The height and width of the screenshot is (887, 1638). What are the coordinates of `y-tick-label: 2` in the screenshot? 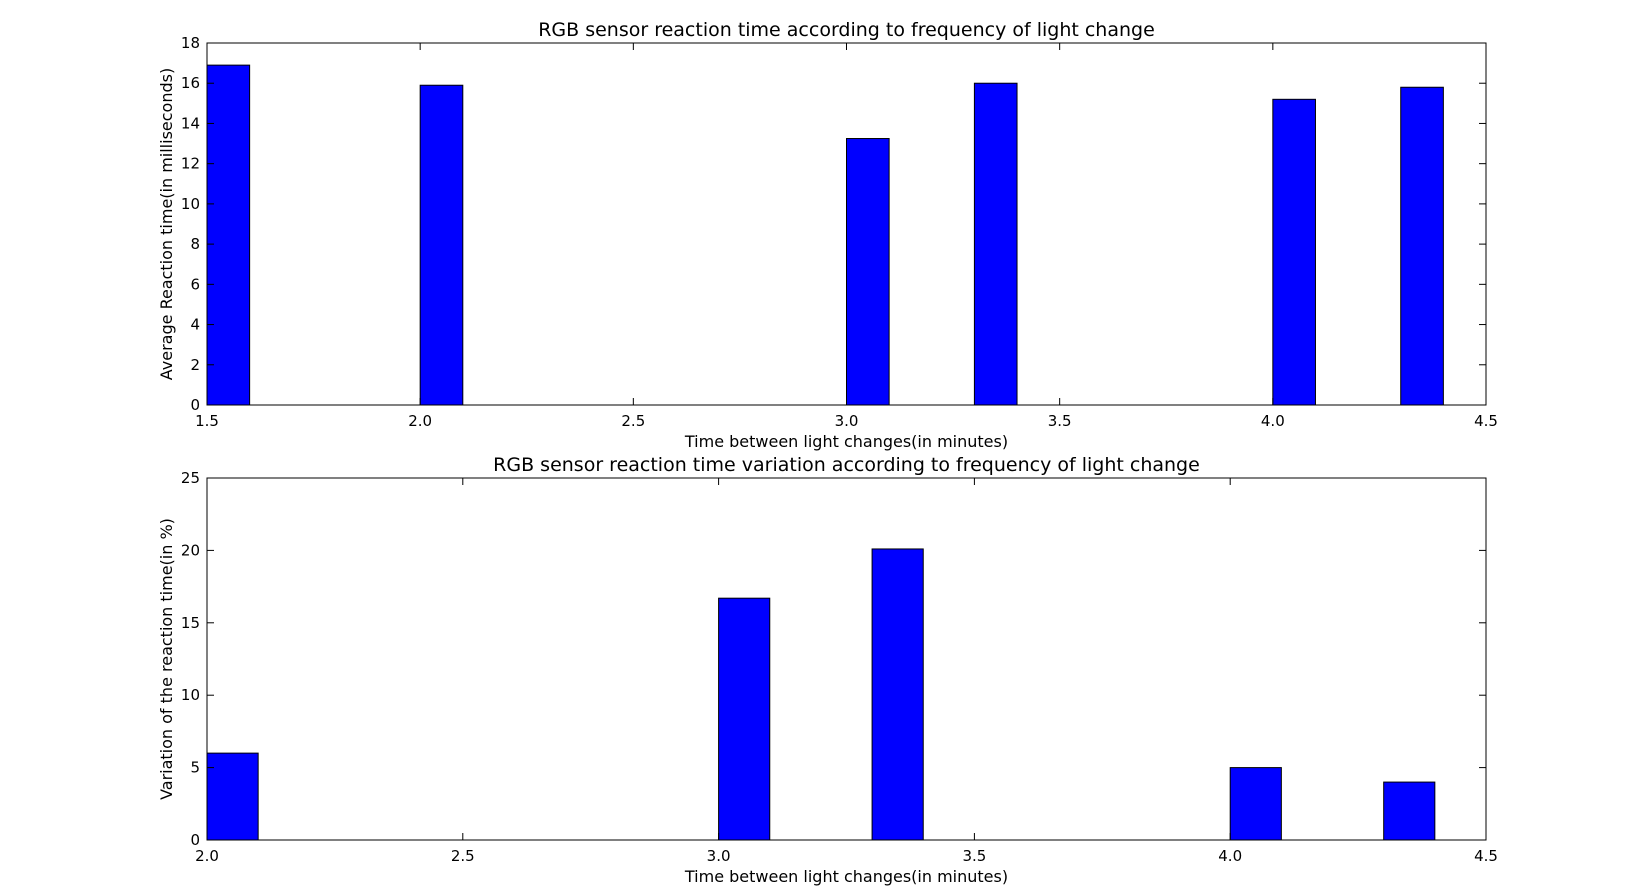 It's located at (195, 365).